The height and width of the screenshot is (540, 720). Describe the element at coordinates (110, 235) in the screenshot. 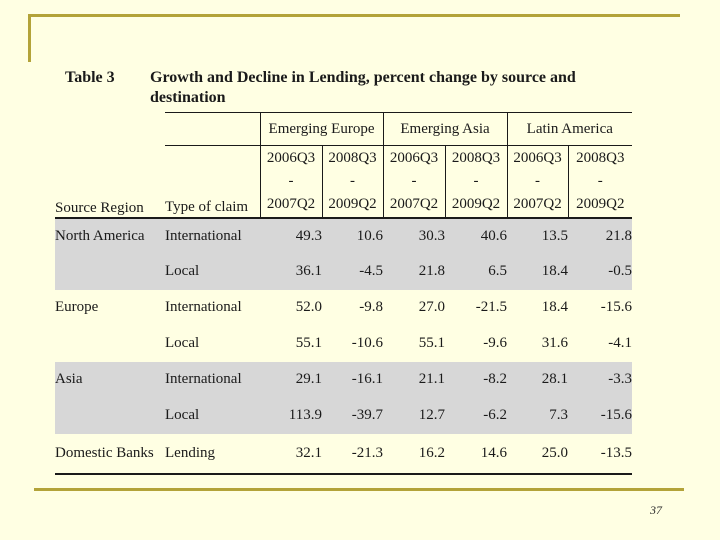

I see `row-region: North America` at that location.